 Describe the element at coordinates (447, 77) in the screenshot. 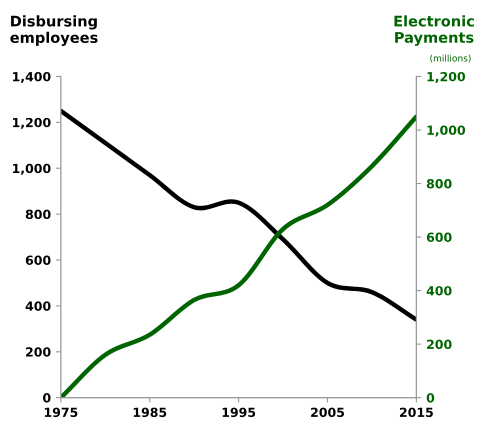

I see `y2-tick-label: 1,200` at that location.